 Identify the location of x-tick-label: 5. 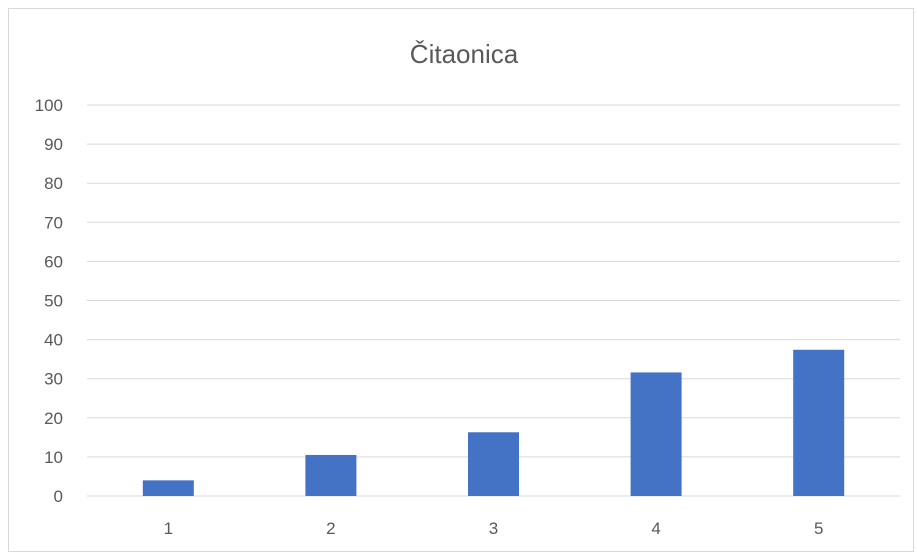
(818, 528).